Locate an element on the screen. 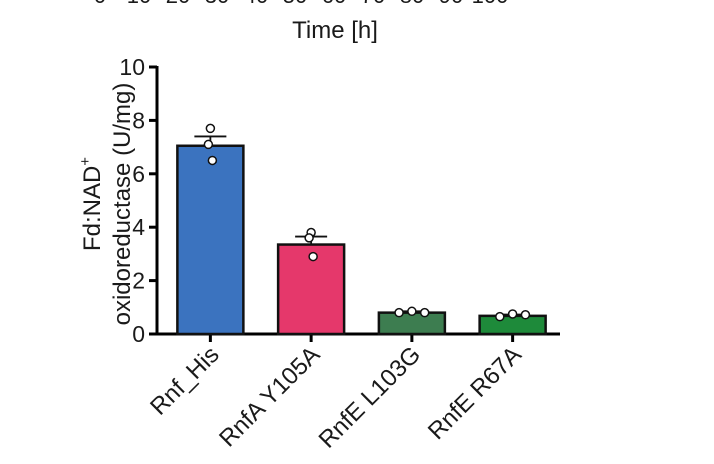  y-axis-label: Fd:NAD+ is located at coordinates (91, 204).